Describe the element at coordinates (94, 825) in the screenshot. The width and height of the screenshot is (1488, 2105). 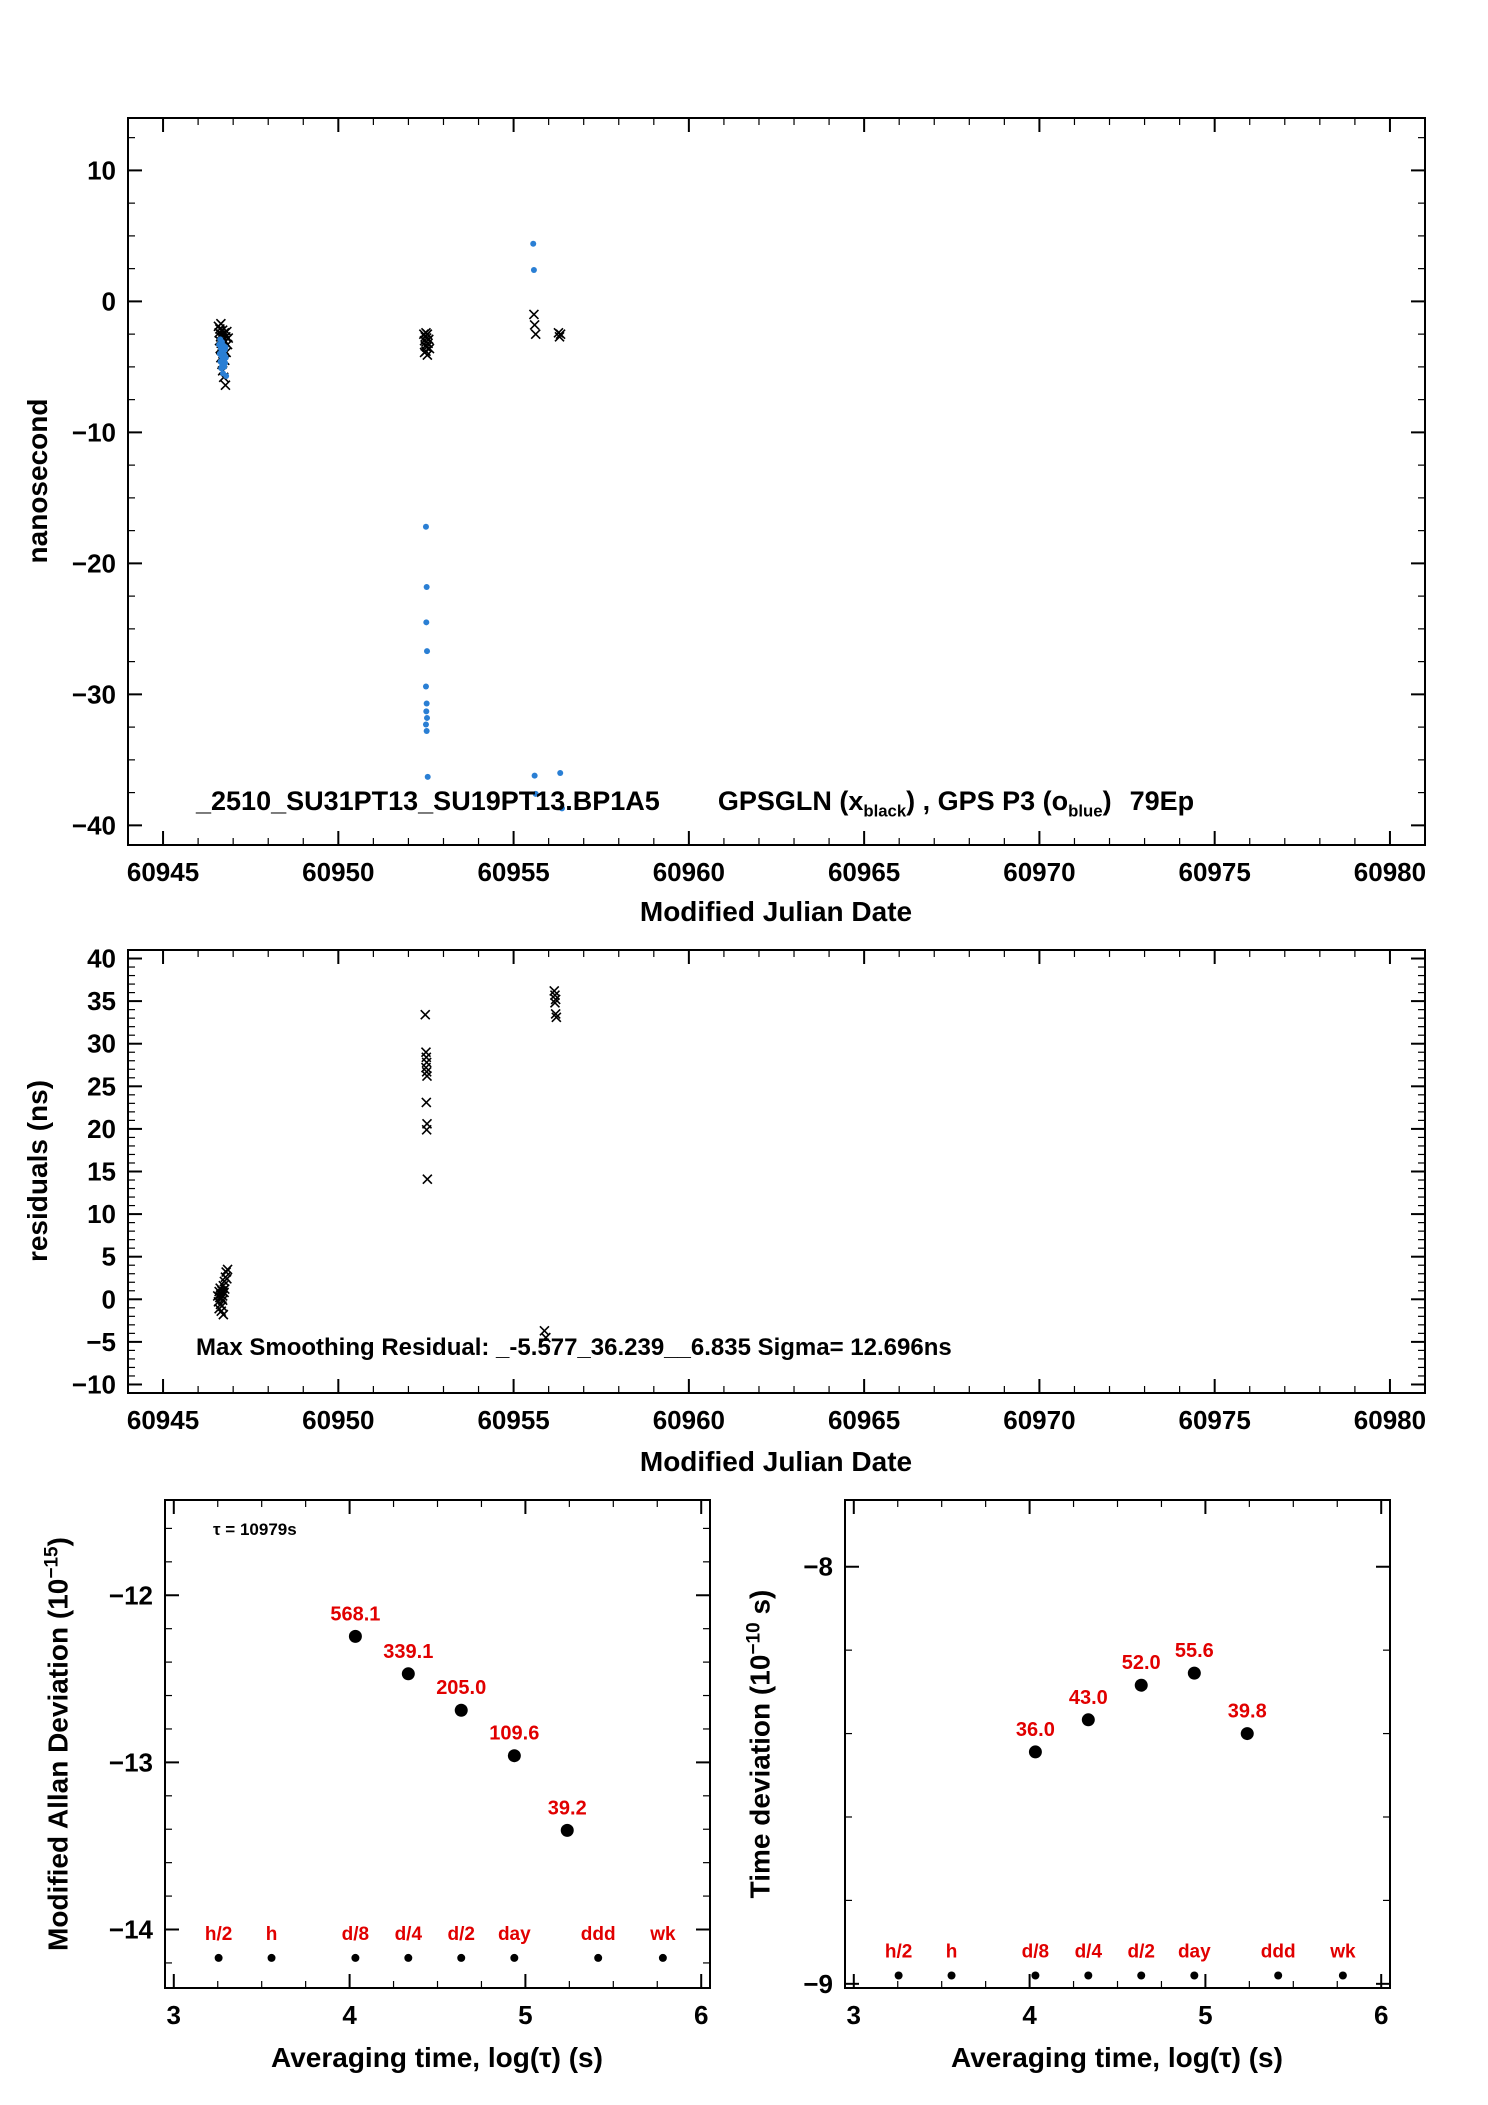
I see `svg-text: −40` at that location.